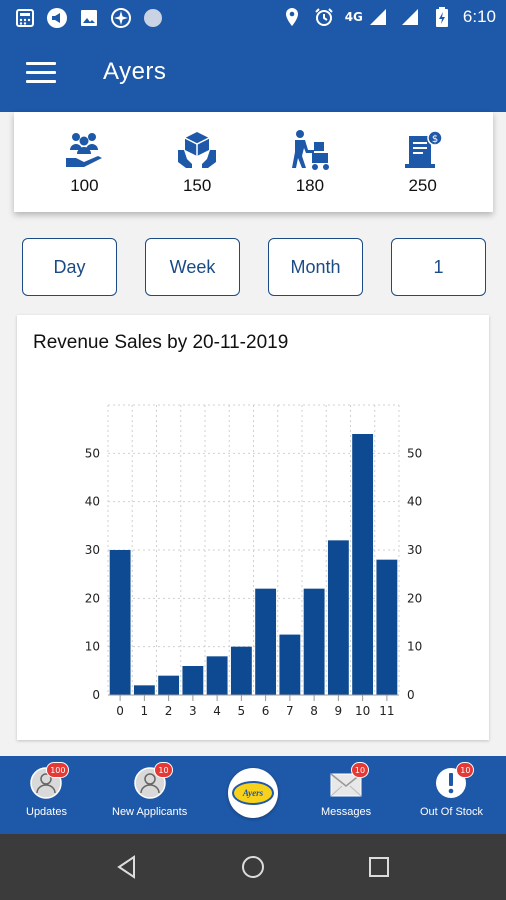  Describe the element at coordinates (310, 185) in the screenshot. I see `stat-value: 180` at that location.